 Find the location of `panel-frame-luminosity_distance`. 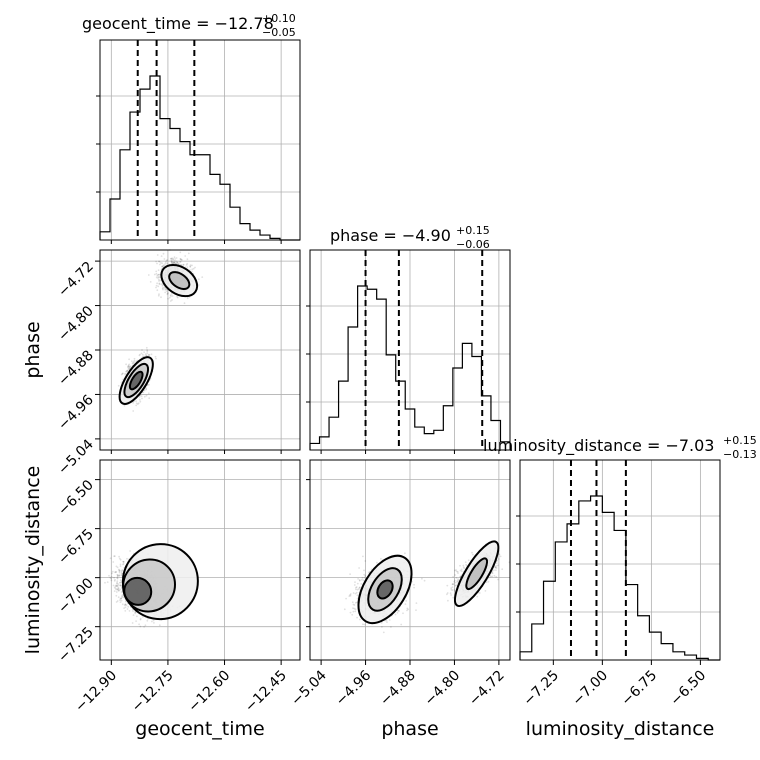

panel-frame-luminosity_distance is located at coordinates (620, 560).